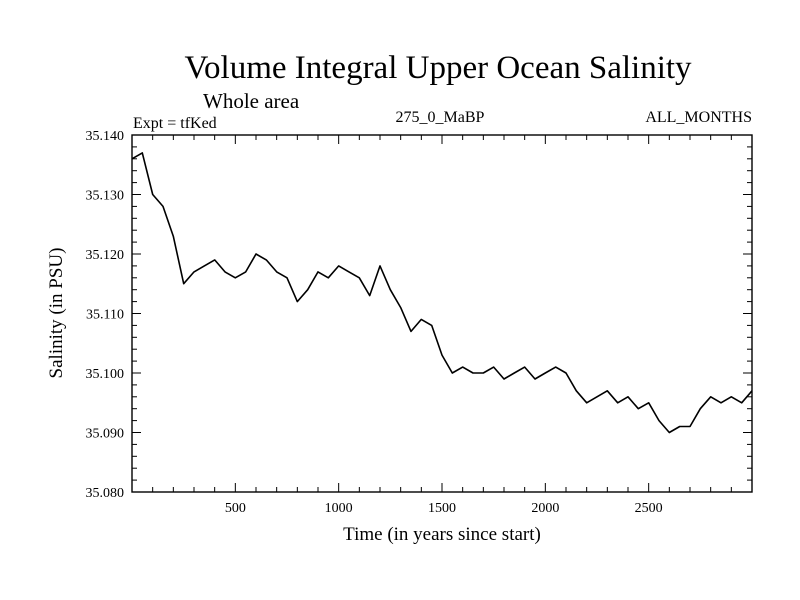 This screenshot has height=600, width=800. I want to click on x-tick-label: 2500, so click(649, 508).